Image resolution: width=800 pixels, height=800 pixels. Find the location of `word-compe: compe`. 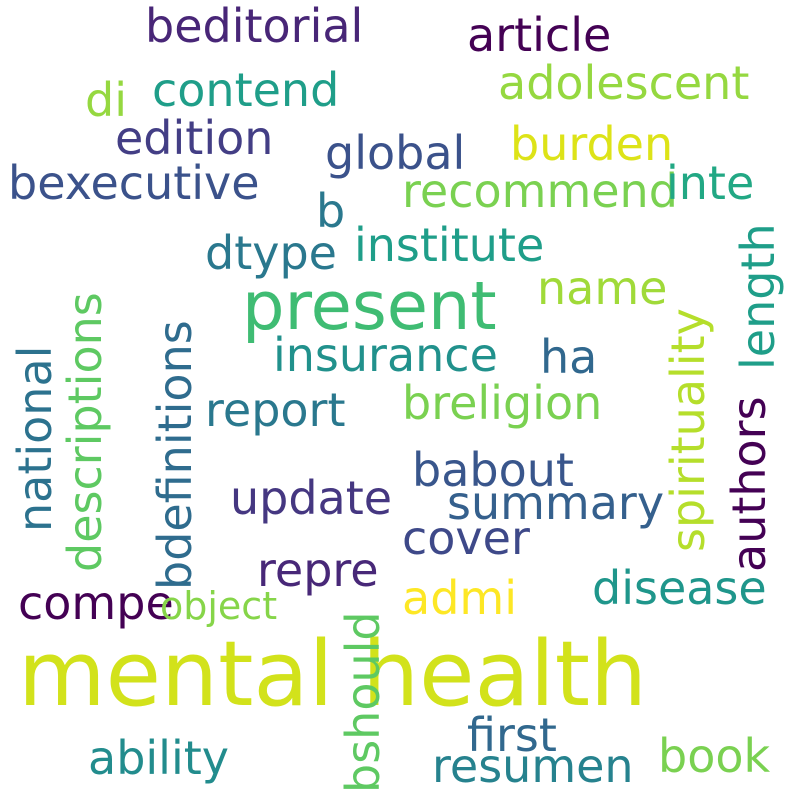

word-compe: compe is located at coordinates (96, 603).